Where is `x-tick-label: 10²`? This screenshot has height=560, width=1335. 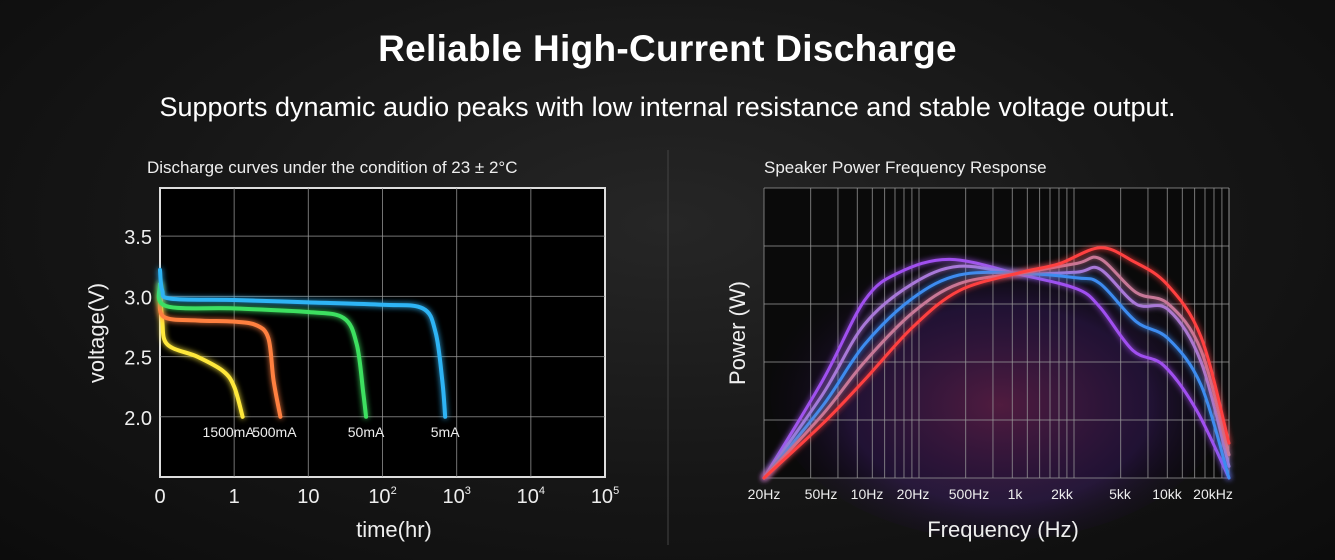 x-tick-label: 10² is located at coordinates (382, 496).